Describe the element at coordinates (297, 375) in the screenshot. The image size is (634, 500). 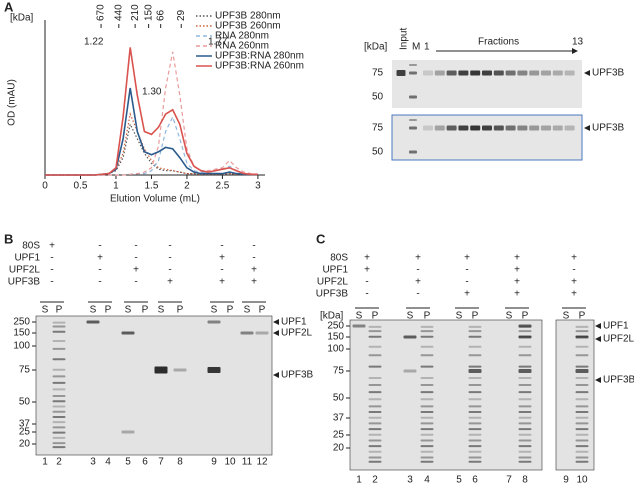
I see `protein-label: UPF3B` at that location.